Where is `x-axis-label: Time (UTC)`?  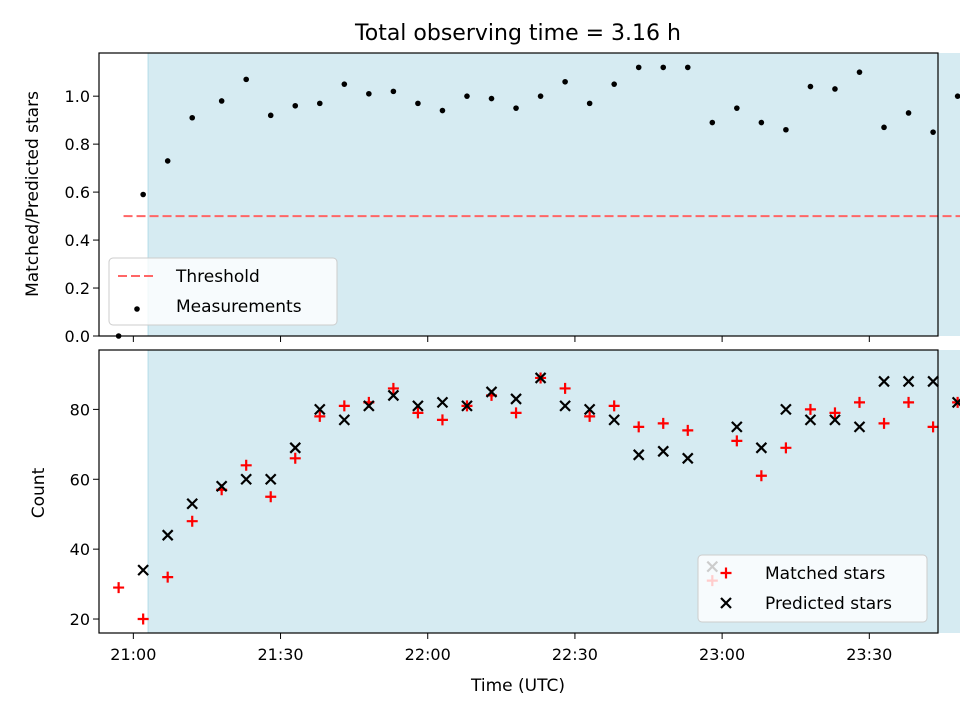 x-axis-label: Time (UTC) is located at coordinates (517, 686).